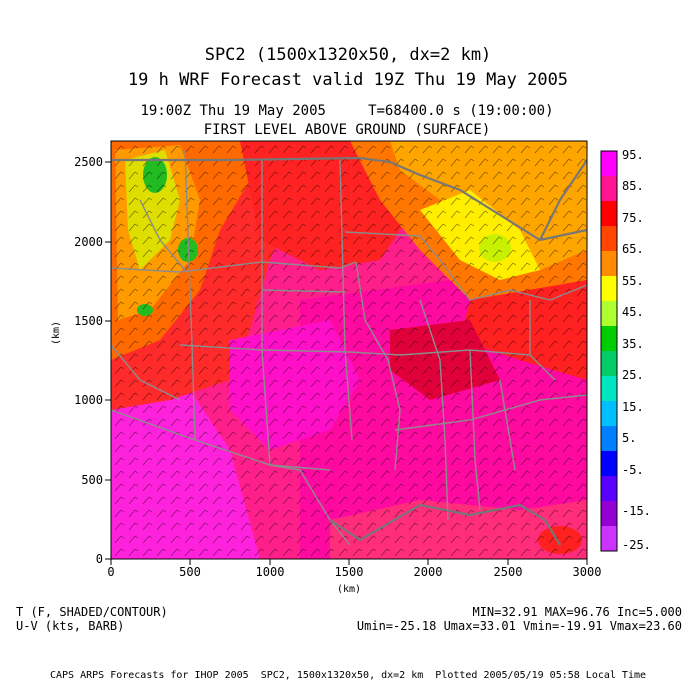 Image resolution: width=700 pixels, height=700 pixels. I want to click on y-axis-label: (km), so click(56, 332).